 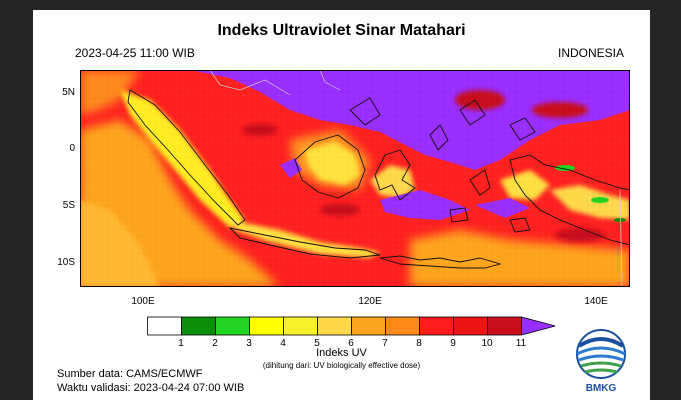 What do you see at coordinates (341, 353) in the screenshot?
I see `colorbar-label: Indeks UV` at bounding box center [341, 353].